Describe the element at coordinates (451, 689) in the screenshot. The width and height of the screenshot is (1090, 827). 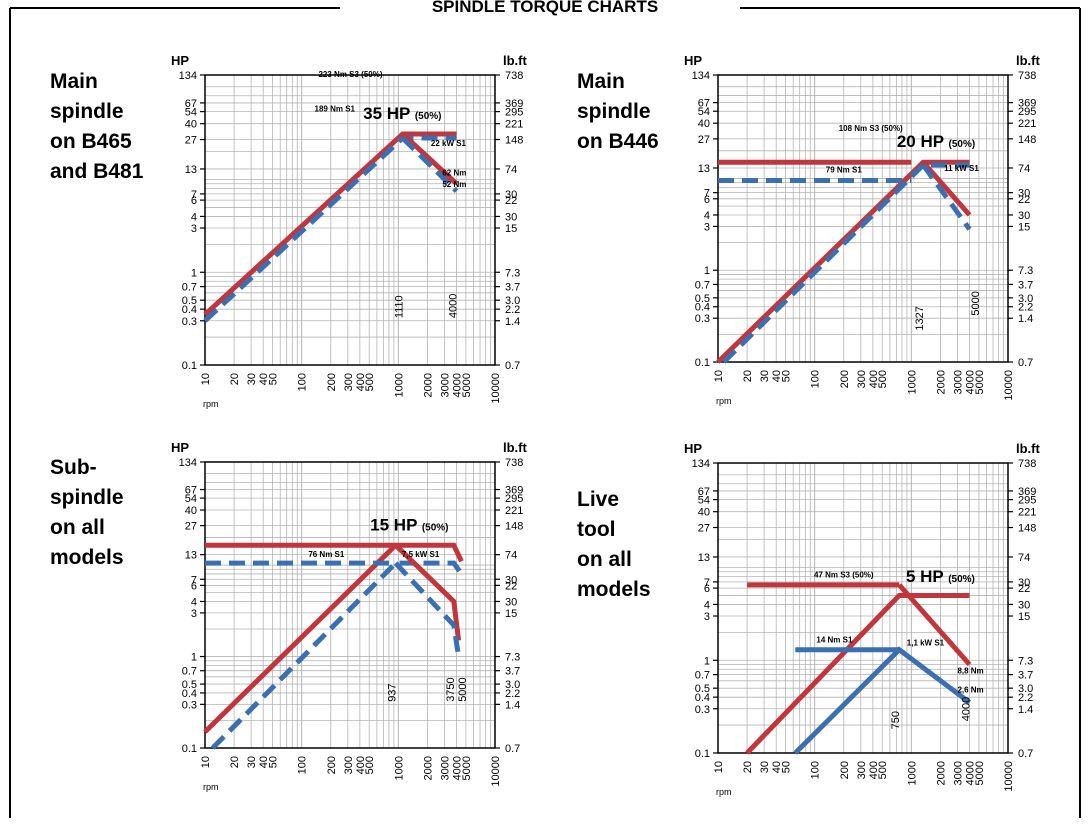
I see `annotation-label: 3750` at that location.